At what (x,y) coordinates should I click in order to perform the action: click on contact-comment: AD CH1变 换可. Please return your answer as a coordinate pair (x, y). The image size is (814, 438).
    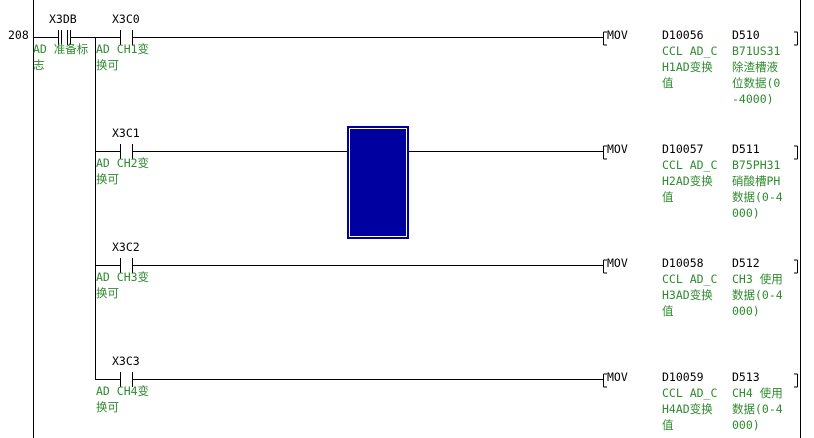
    Looking at the image, I should click on (123, 57).